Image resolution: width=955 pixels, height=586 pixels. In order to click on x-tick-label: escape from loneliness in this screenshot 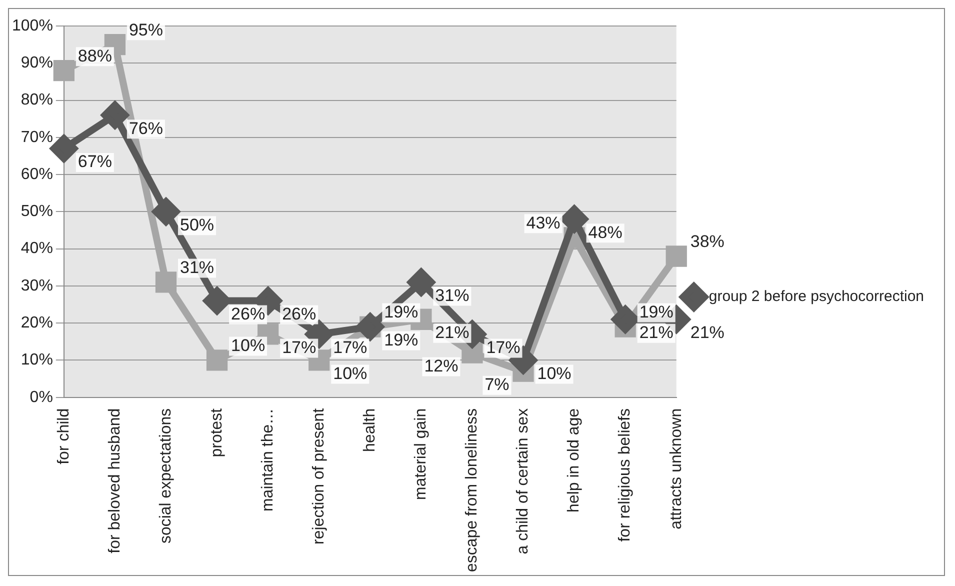, I will do `click(472, 490)`.